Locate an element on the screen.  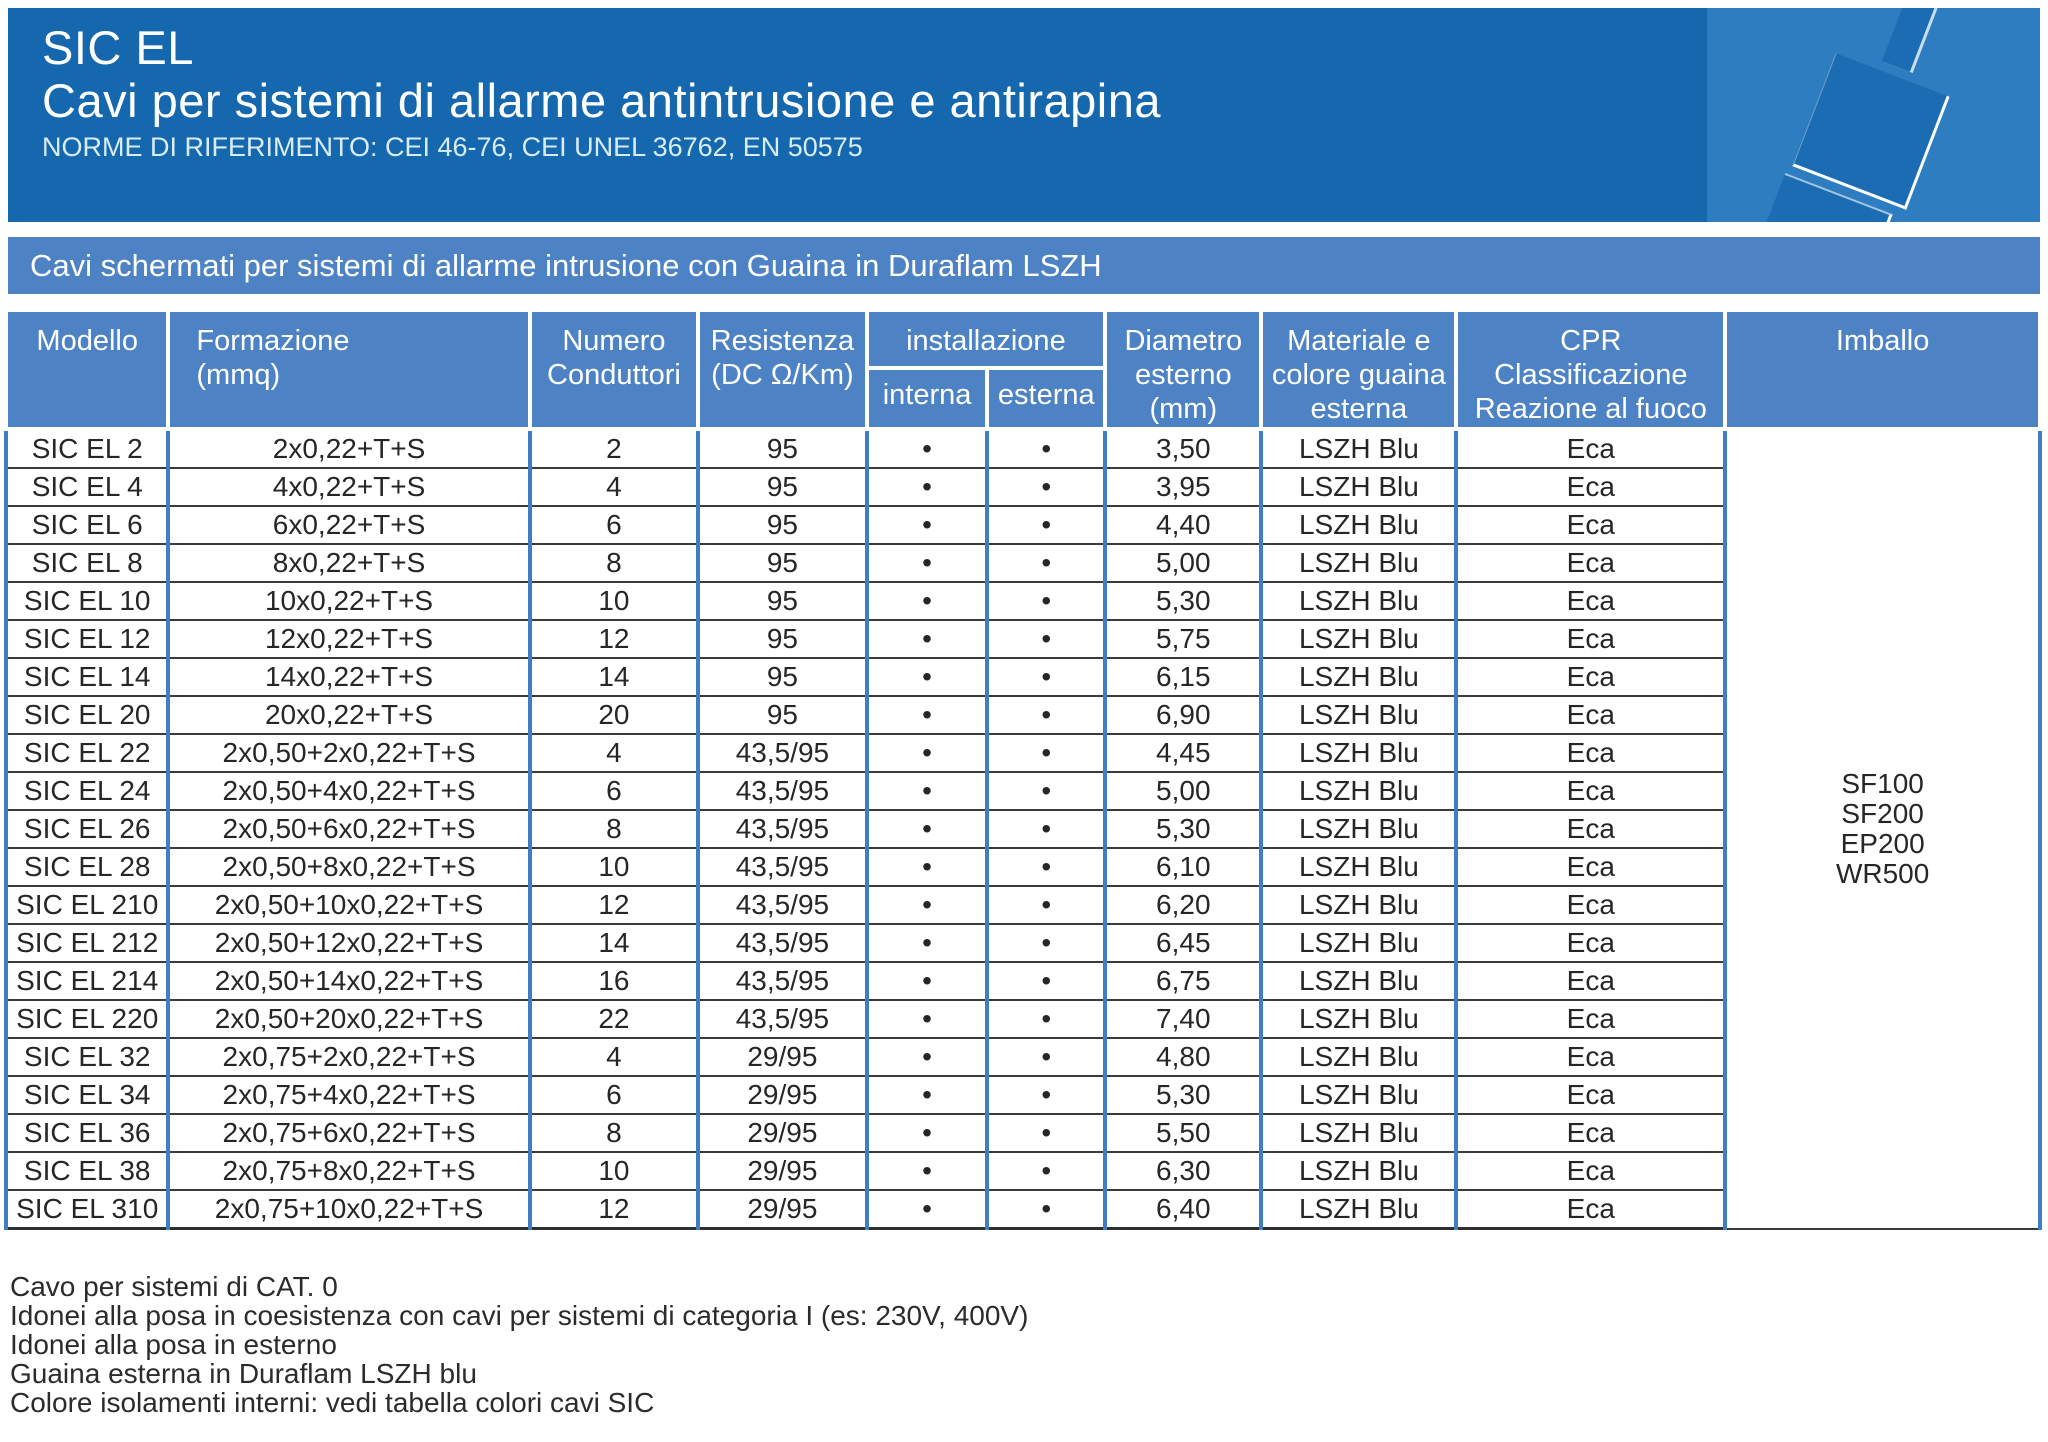
column-header-diametro: Diametro esterno (mm) is located at coordinates (1183, 369).